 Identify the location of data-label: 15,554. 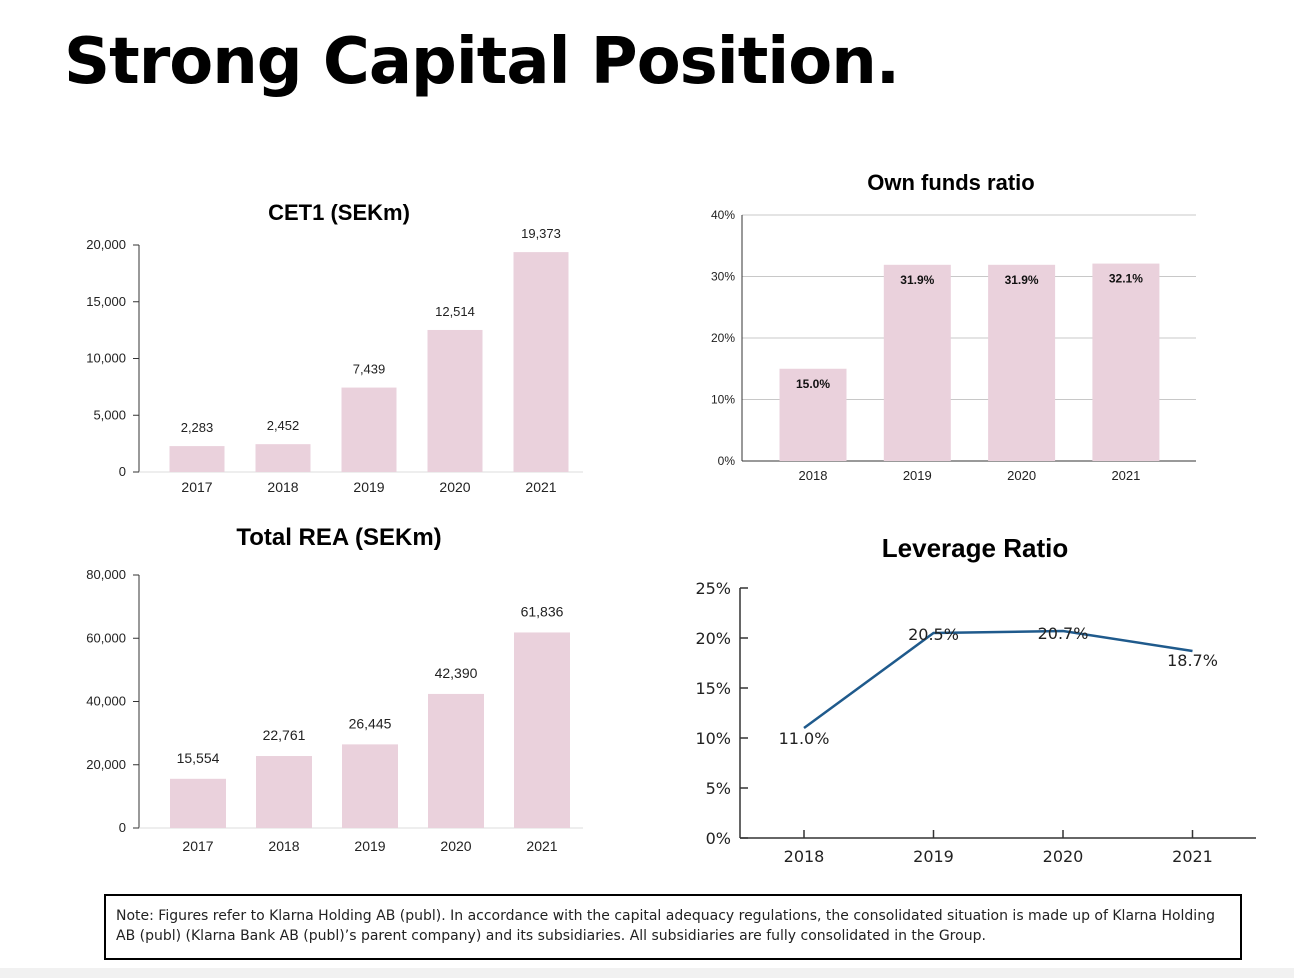
(198, 758).